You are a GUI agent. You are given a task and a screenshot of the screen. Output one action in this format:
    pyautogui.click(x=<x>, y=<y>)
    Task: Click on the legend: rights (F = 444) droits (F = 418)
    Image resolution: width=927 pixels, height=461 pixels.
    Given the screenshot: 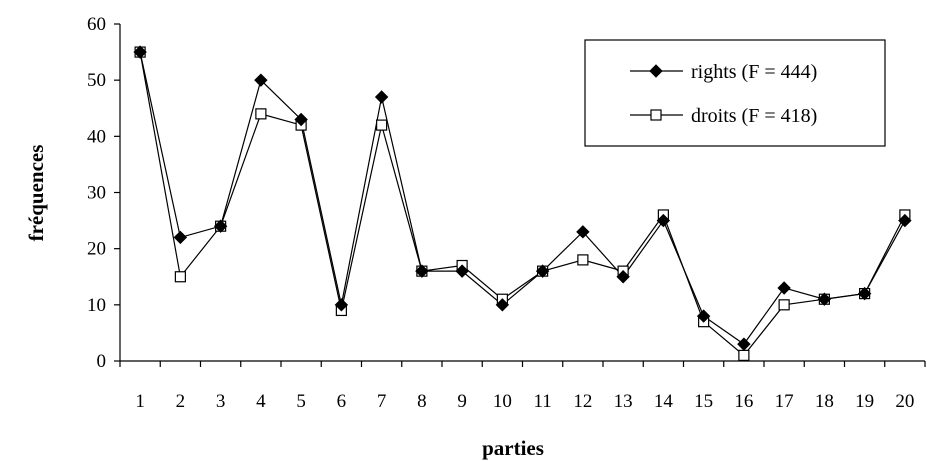 What is the action you would take?
    pyautogui.click(x=735, y=93)
    